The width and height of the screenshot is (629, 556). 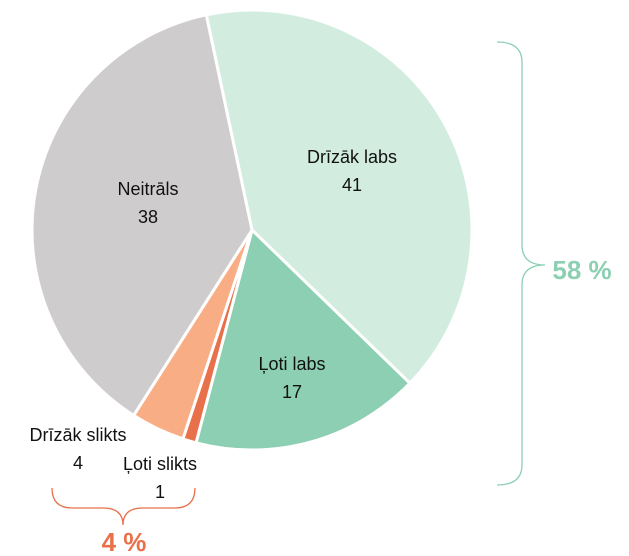 I want to click on slice-label: Ļoti slikts, so click(x=160, y=464).